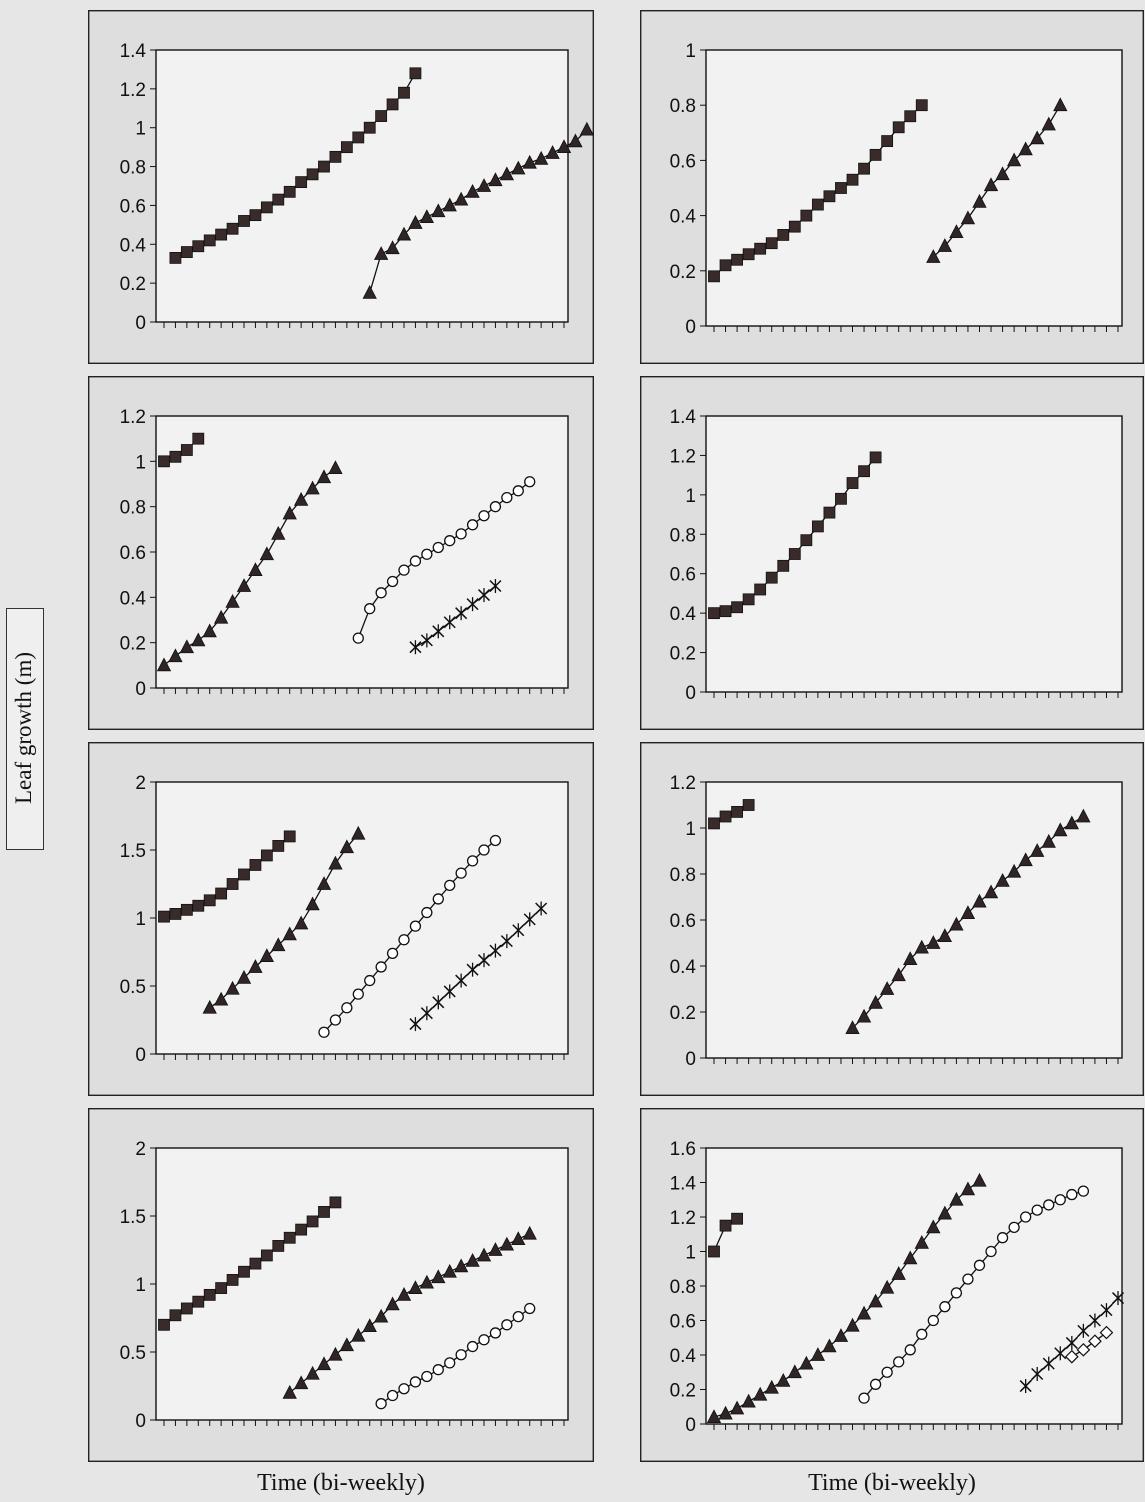 Image resolution: width=1145 pixels, height=1502 pixels. I want to click on chart-svg-1: 0 0.2 0.4 0.6 0.8 1, so click(892, 187).